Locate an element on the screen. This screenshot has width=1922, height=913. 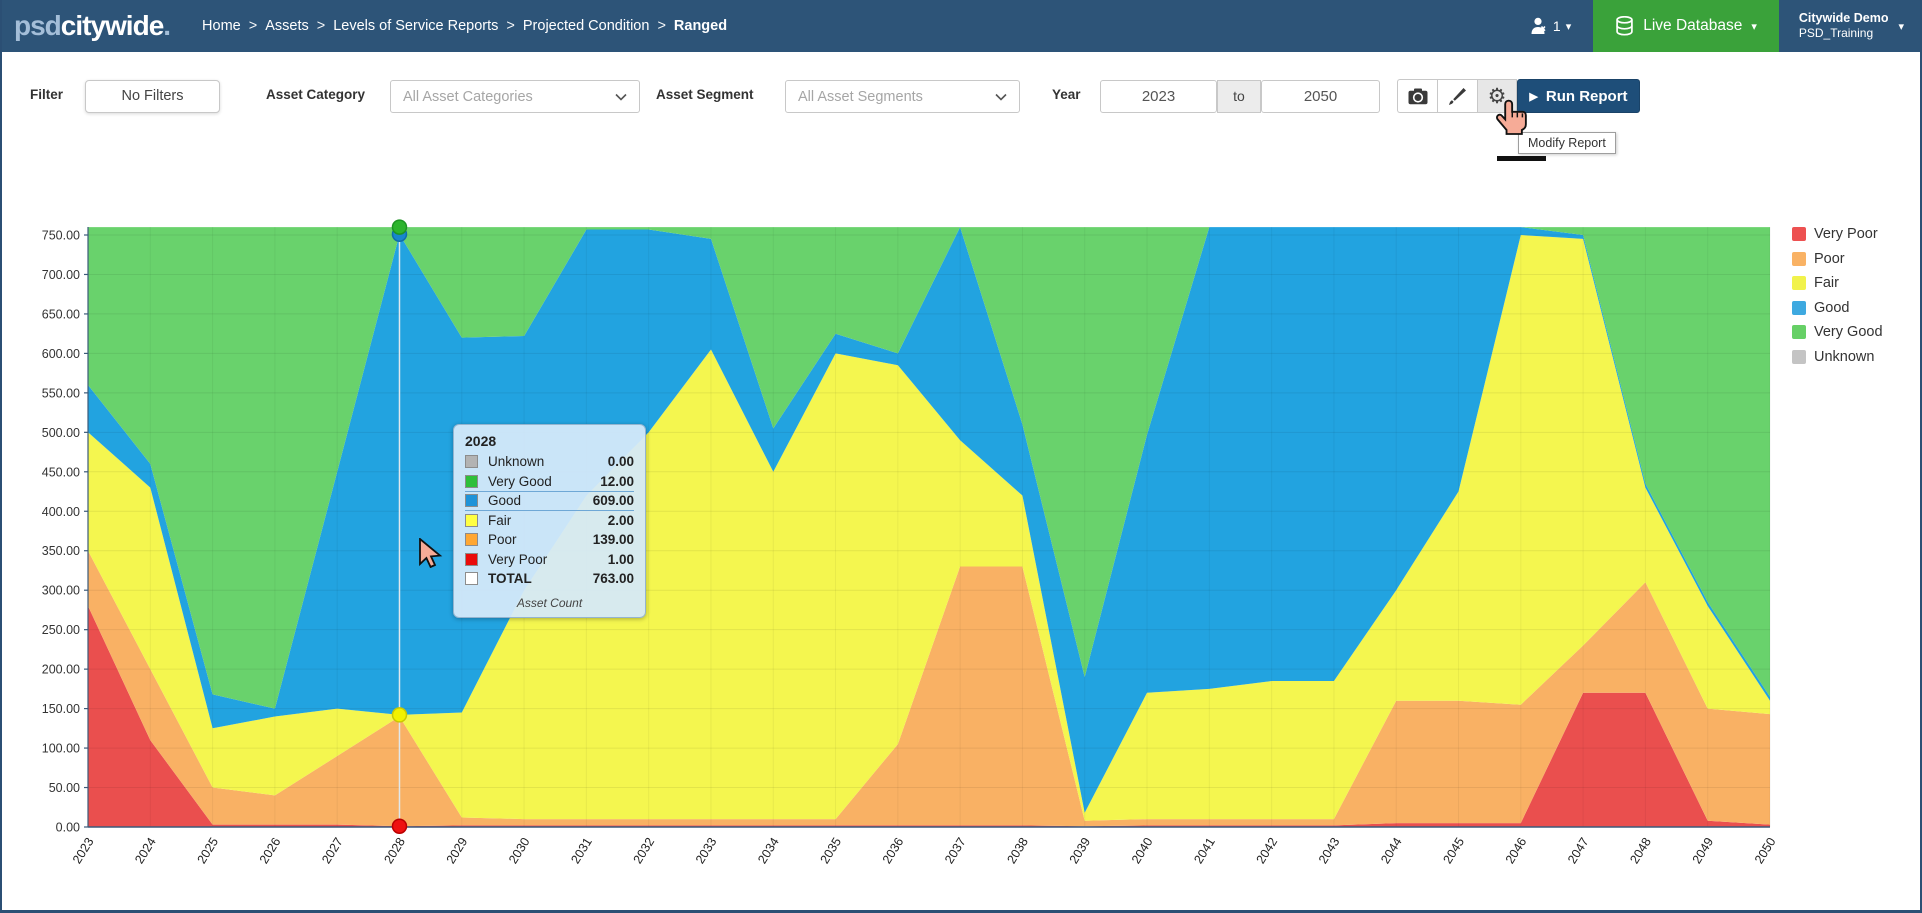
legend-item-fair: Fair is located at coordinates (1837, 283).